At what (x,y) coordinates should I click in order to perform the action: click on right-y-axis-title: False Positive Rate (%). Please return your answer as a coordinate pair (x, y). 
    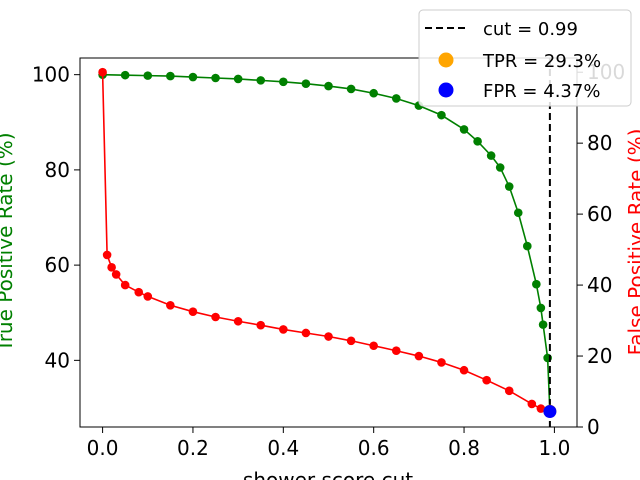
    Looking at the image, I should click on (632, 242).